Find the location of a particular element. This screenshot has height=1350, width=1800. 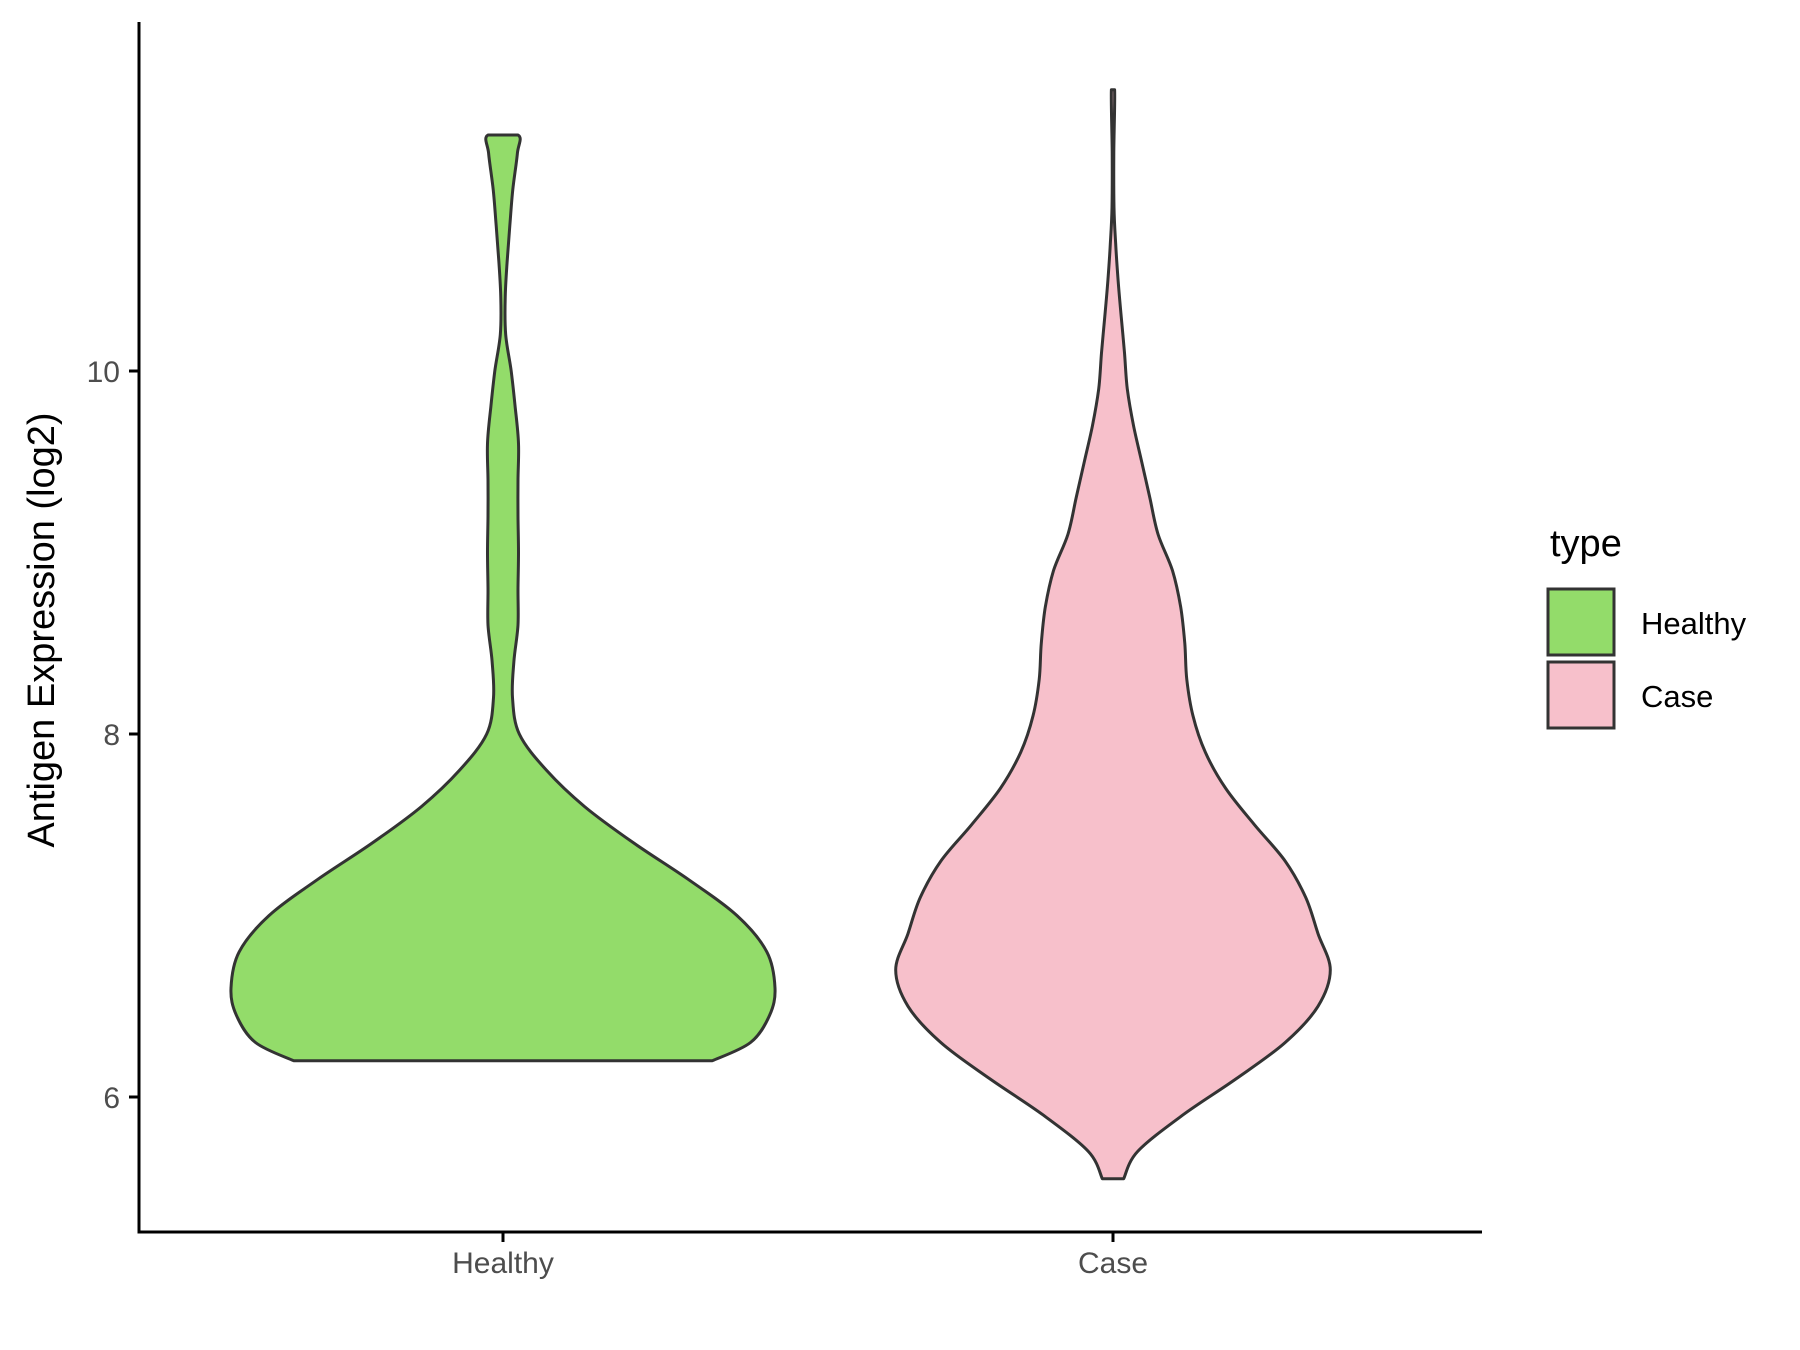

legend: type Healthy Case is located at coordinates (1646, 626).